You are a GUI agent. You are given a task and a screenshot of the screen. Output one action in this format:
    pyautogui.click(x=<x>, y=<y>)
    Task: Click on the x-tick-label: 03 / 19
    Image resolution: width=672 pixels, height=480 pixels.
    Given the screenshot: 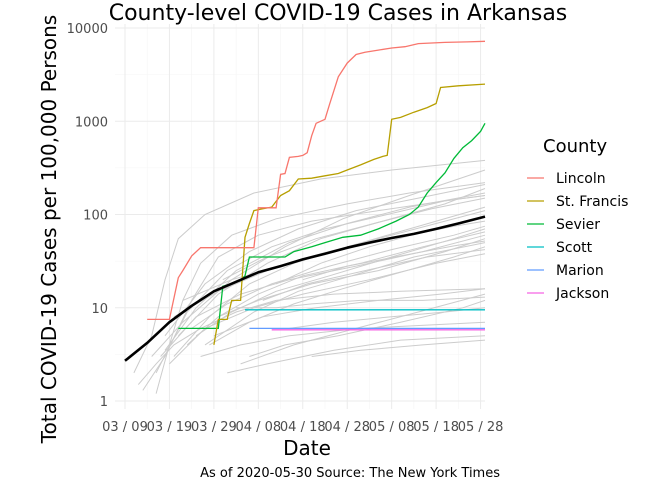 What is the action you would take?
    pyautogui.click(x=170, y=427)
    